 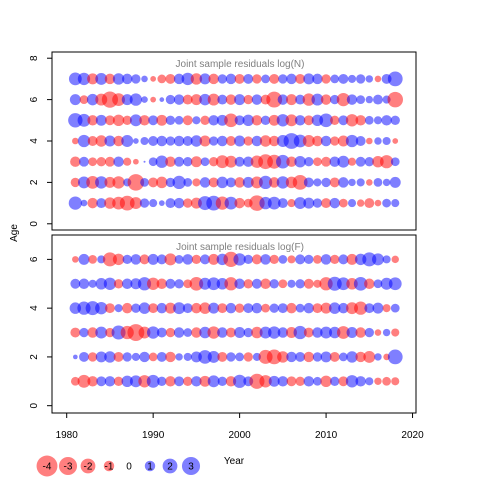 What do you see at coordinates (34, 308) in the screenshot?
I see `panel-bottom-y-tick-label: 4` at bounding box center [34, 308].